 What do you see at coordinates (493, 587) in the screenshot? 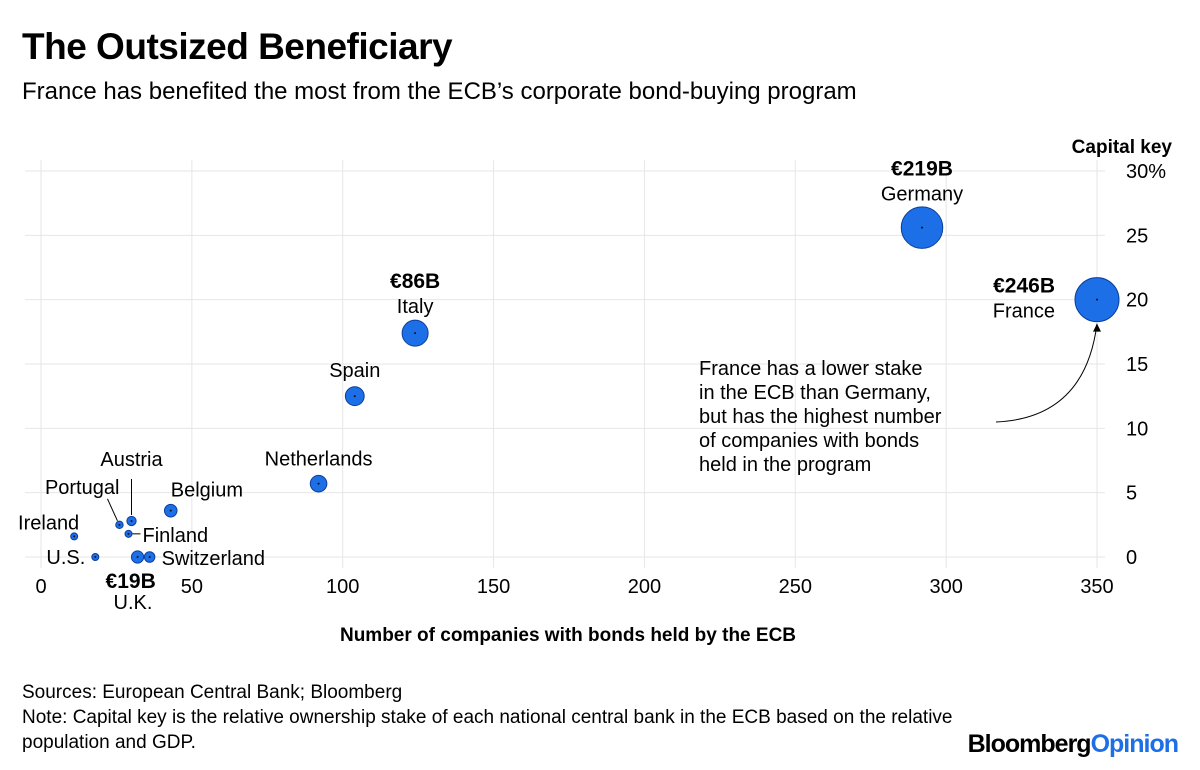
I see `x-tick-label: 150` at bounding box center [493, 587].